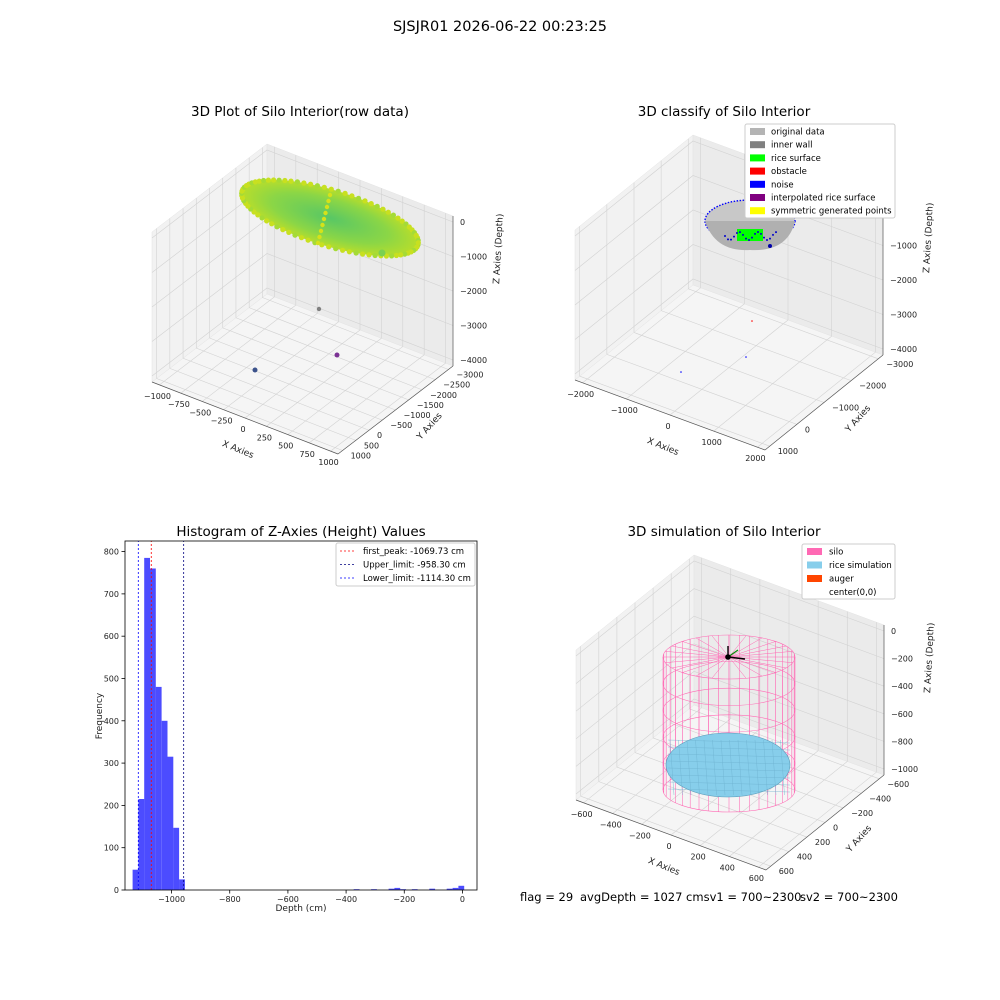  Describe the element at coordinates (756, 878) in the screenshot. I see `p4-xtick-label: 600` at that location.